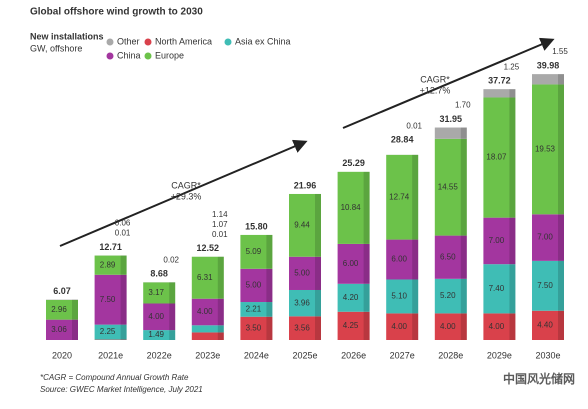 The image size is (588, 409). Describe the element at coordinates (263, 41) in the screenshot. I see `legend-label: Asia ex China` at that location.